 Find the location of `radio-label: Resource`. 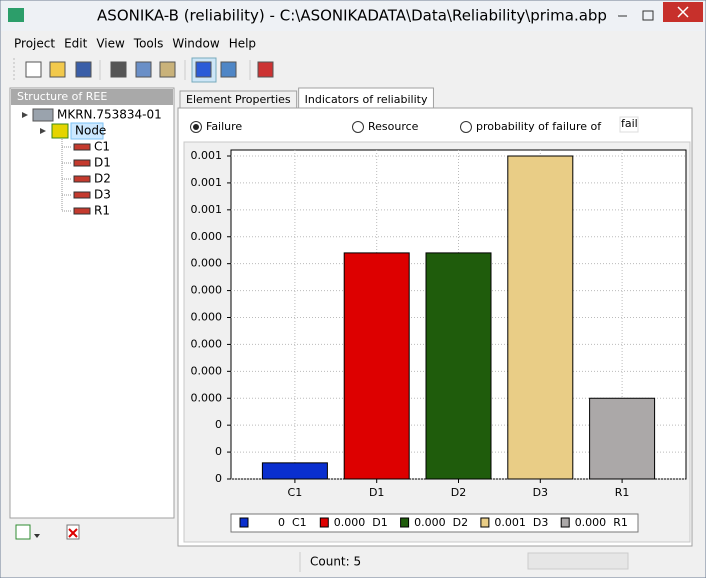

radio-label: Resource is located at coordinates (393, 126).